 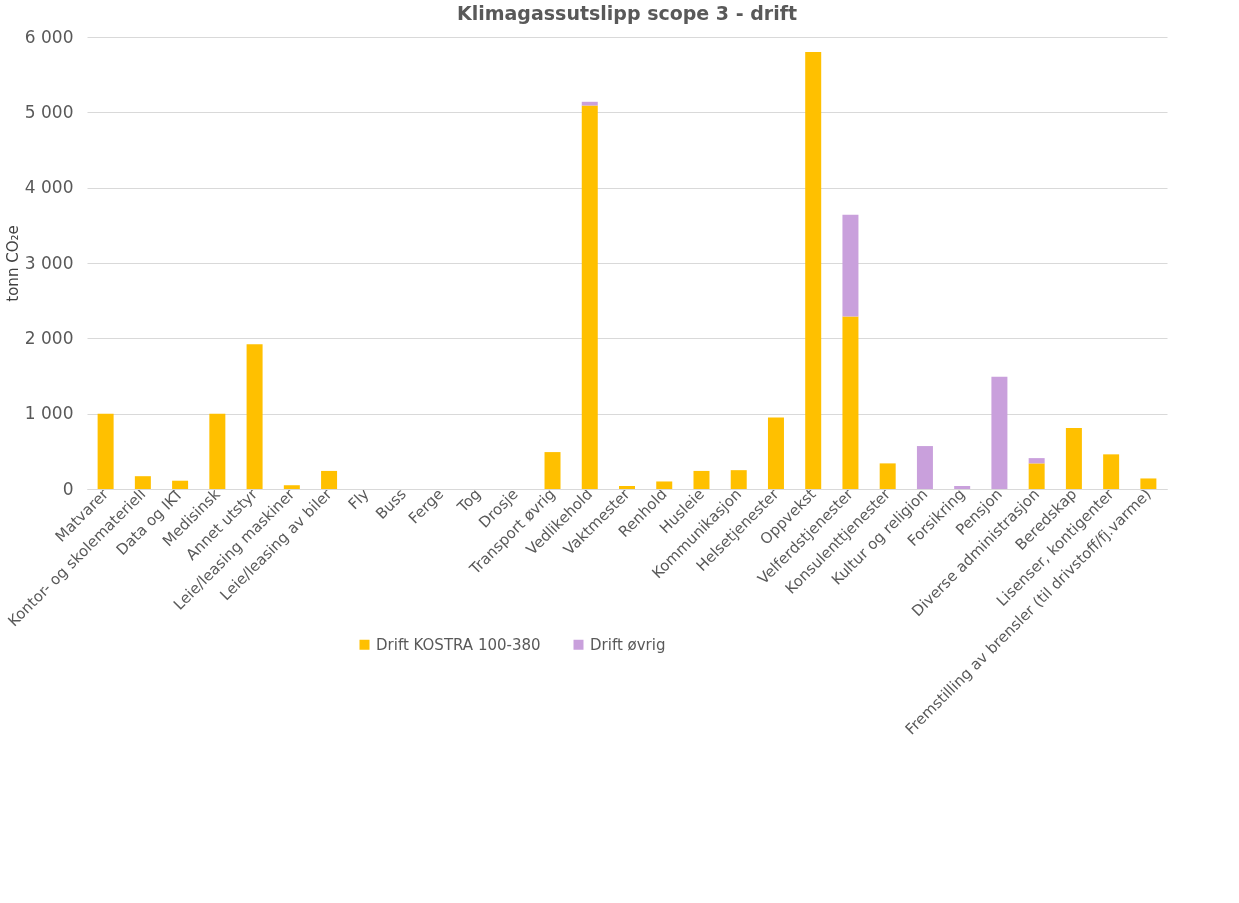 I want to click on y-tick-label: 5 000, so click(x=49, y=111).